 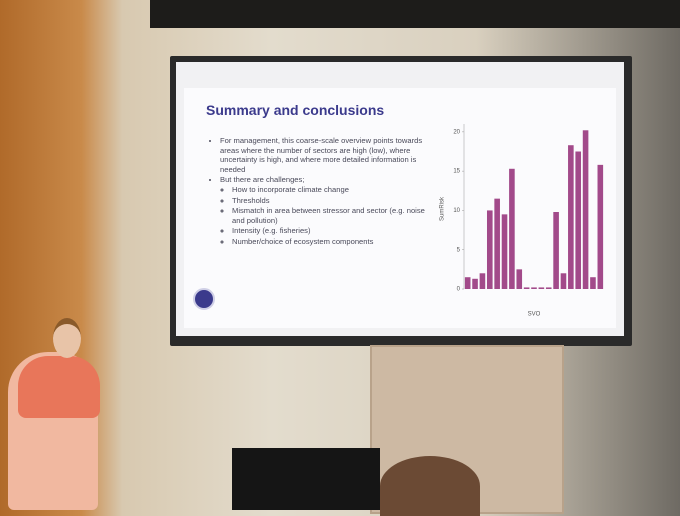 What do you see at coordinates (459, 290) in the screenshot?
I see `y-tick-label: 0` at bounding box center [459, 290].